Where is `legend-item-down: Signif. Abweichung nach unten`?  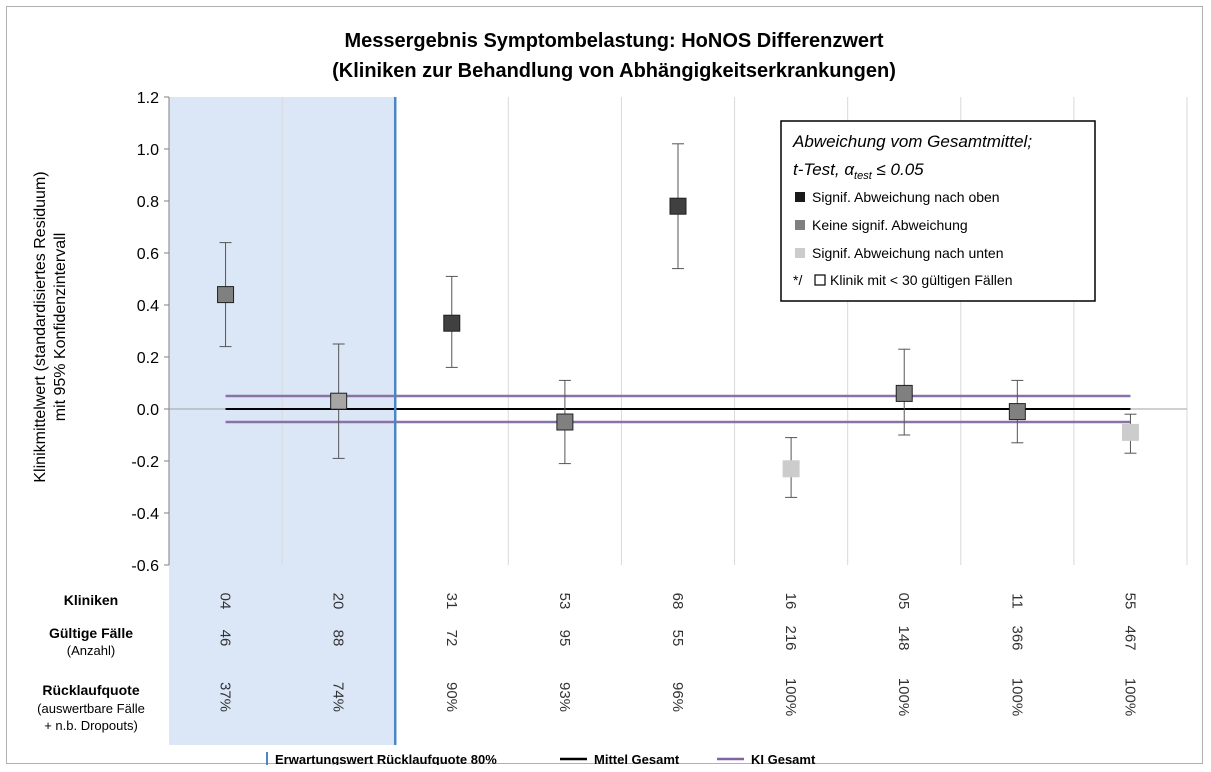
legend-item-down: Signif. Abweichung nach unten is located at coordinates (907, 253).